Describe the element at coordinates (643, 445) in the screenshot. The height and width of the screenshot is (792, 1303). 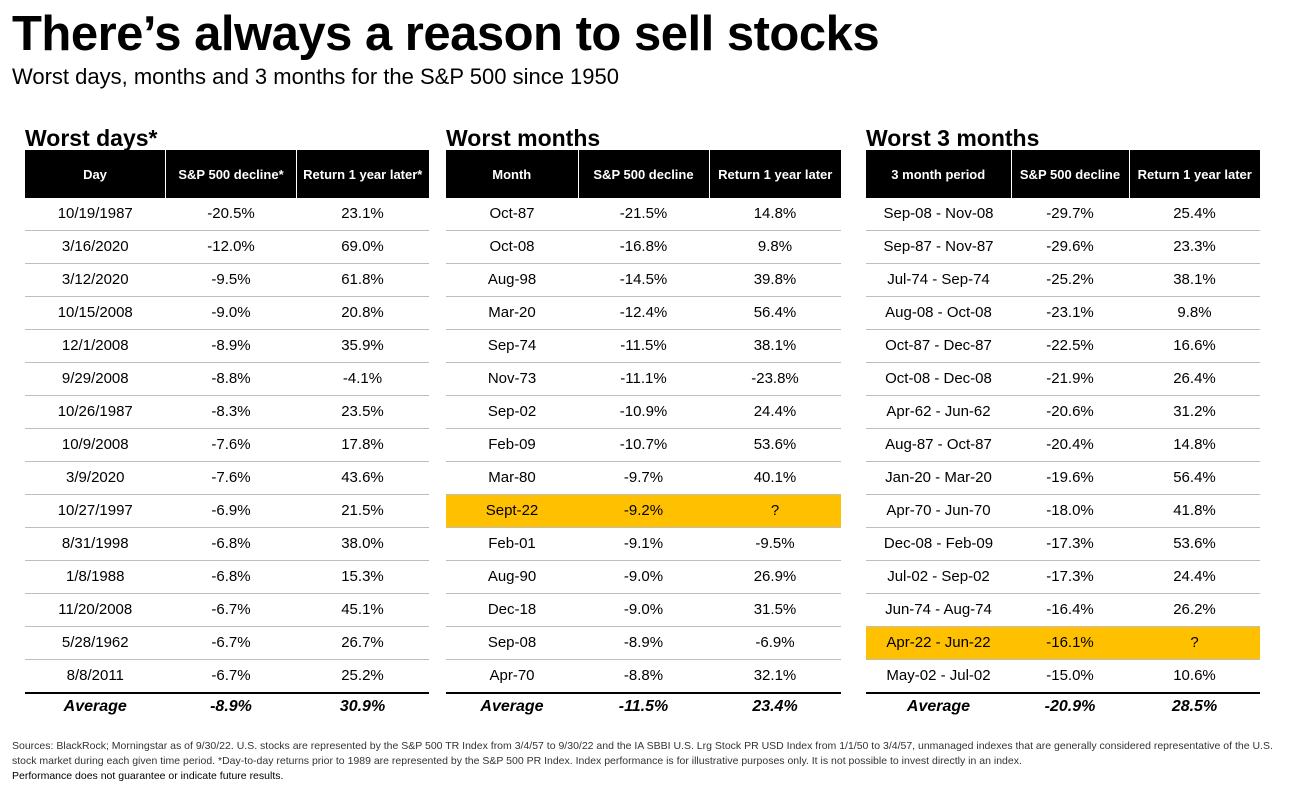
I see `table-row: Feb-09 -10.7% 53.6%` at that location.